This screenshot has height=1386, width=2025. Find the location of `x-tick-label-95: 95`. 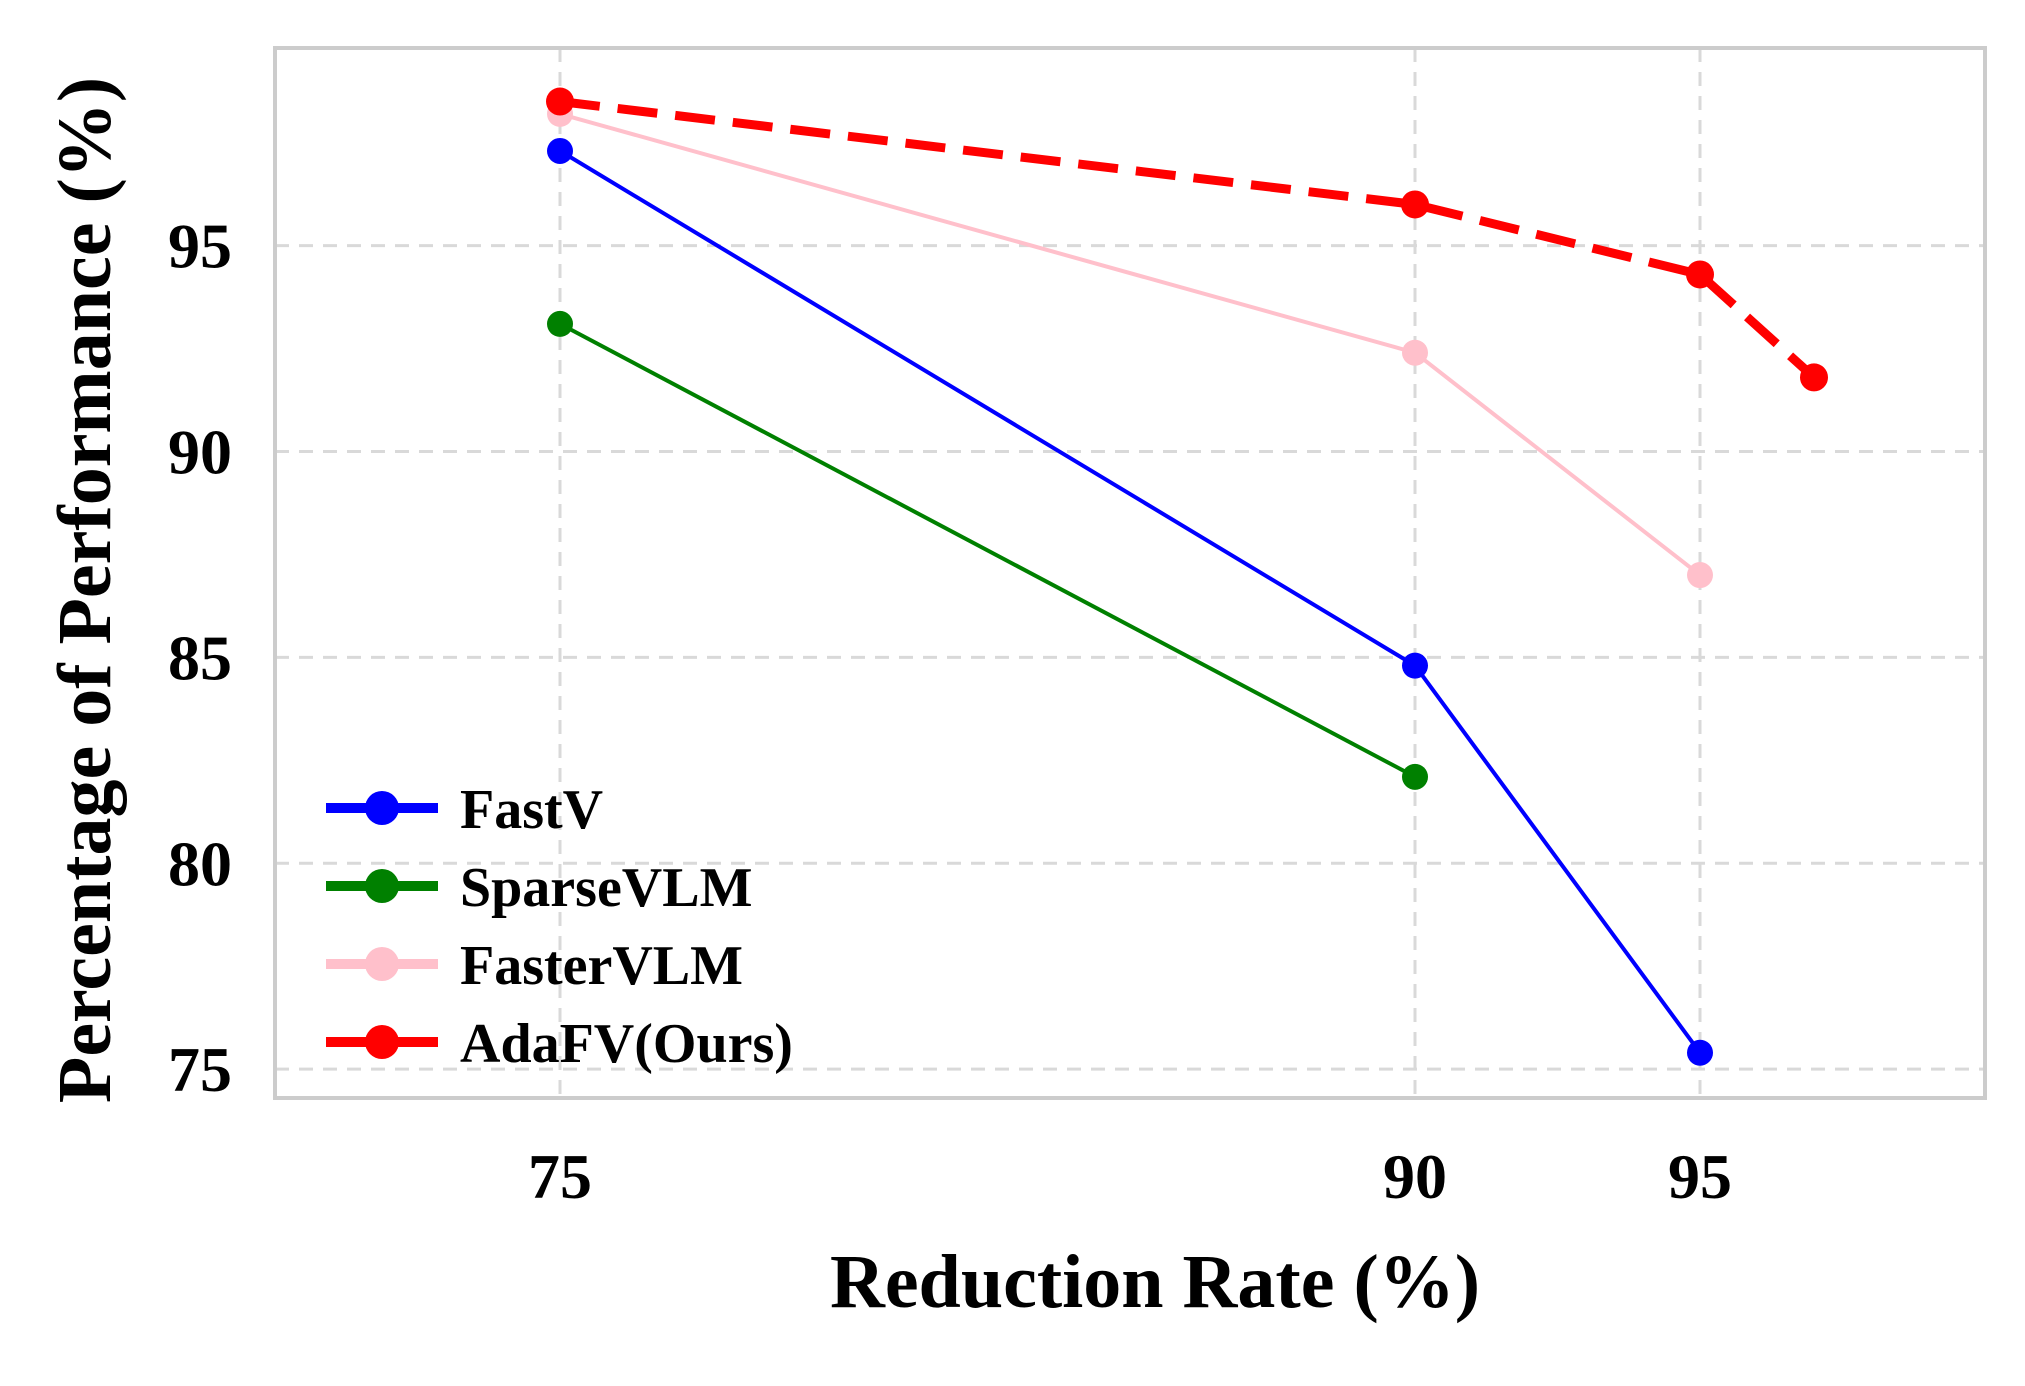

x-tick-label-95: 95 is located at coordinates (1700, 1176).